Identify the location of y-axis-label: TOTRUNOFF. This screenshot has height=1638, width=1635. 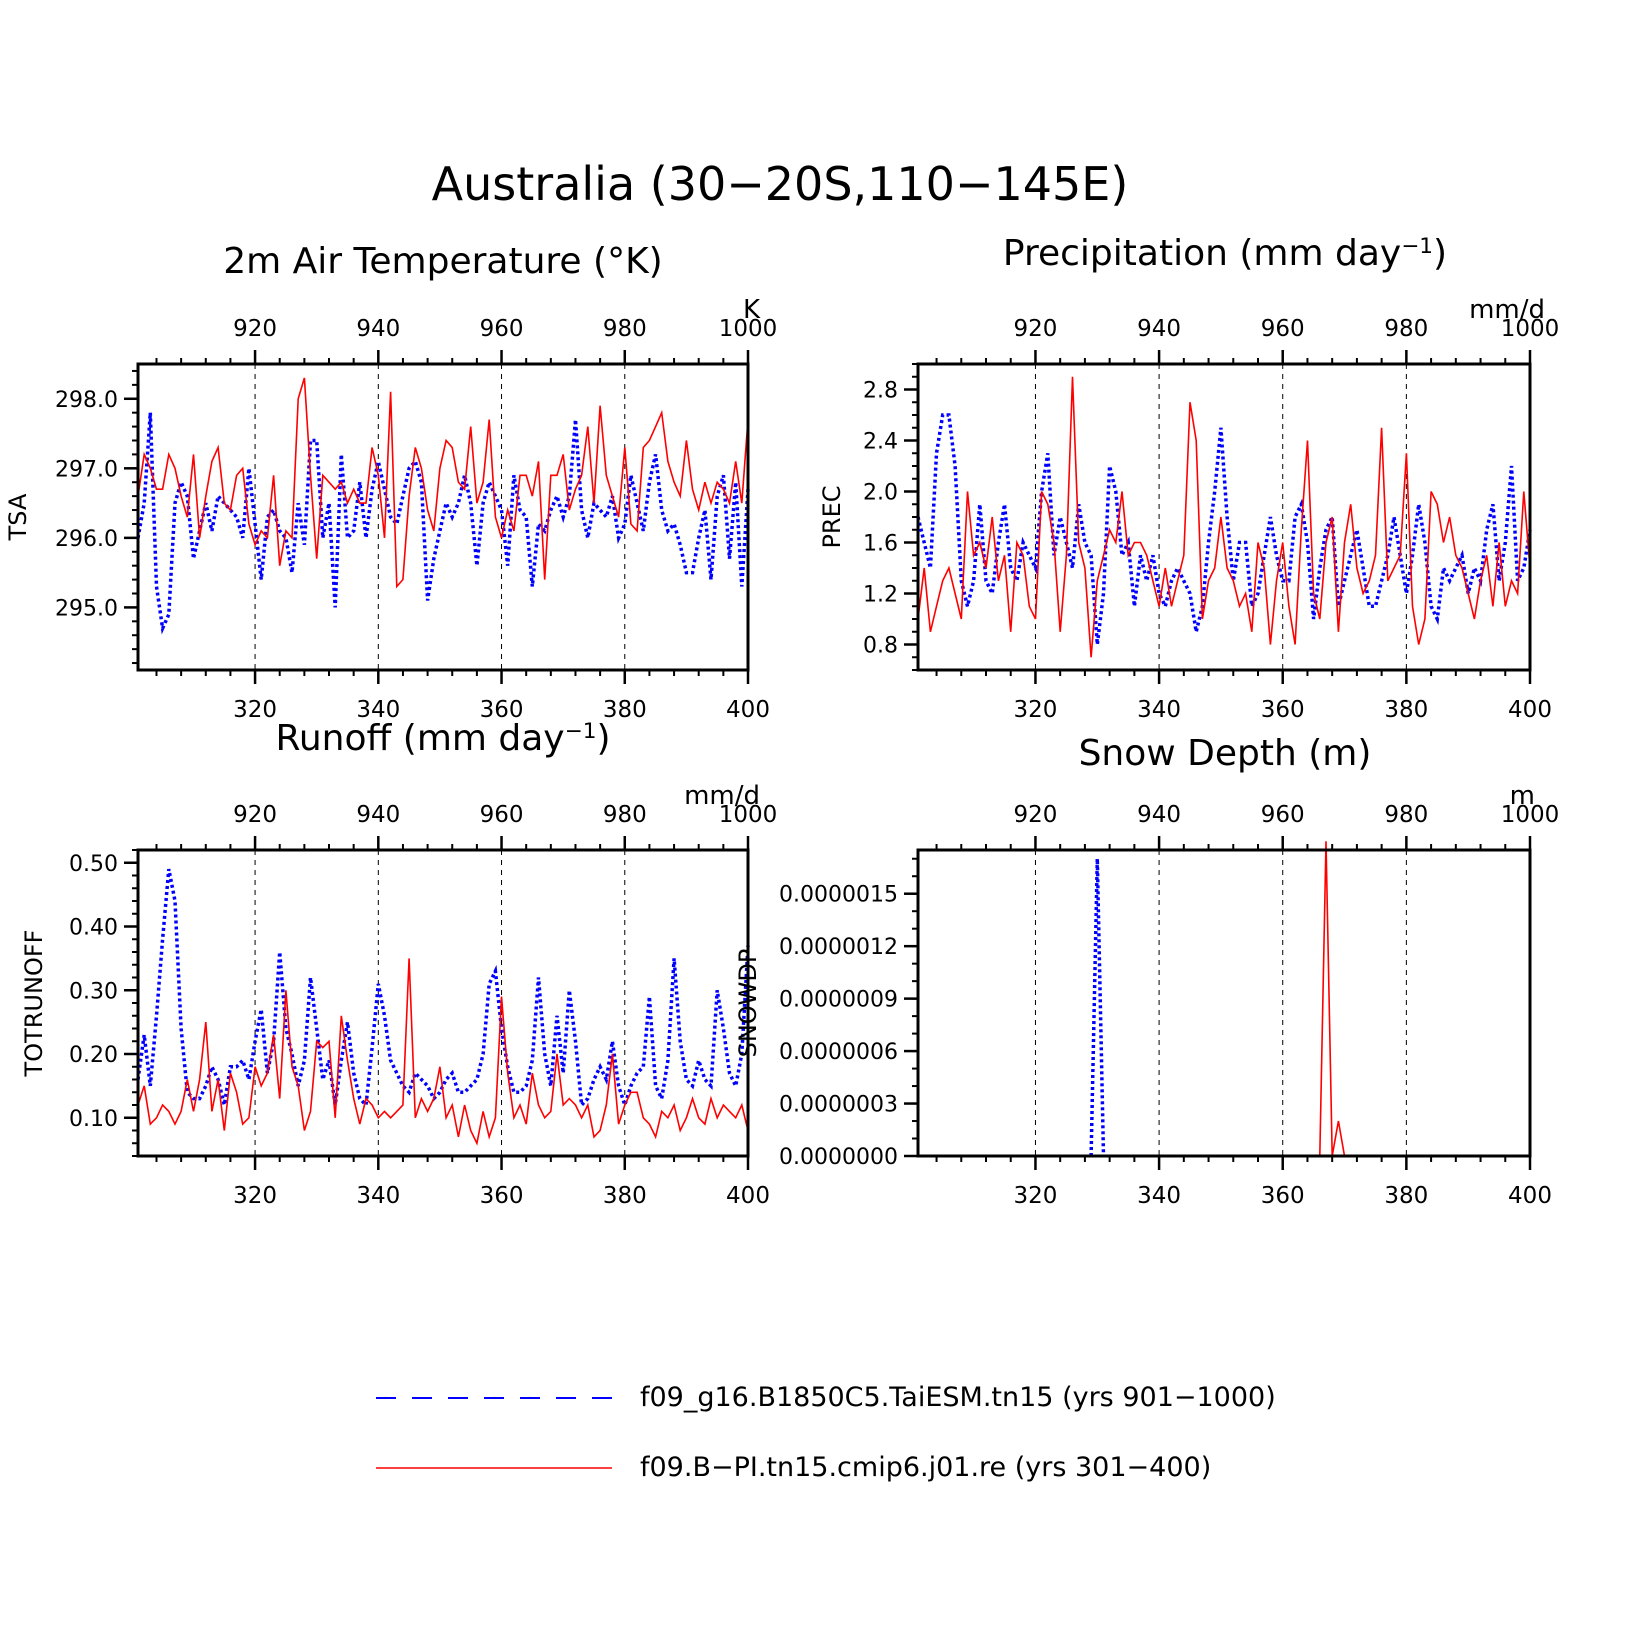
(34, 1004).